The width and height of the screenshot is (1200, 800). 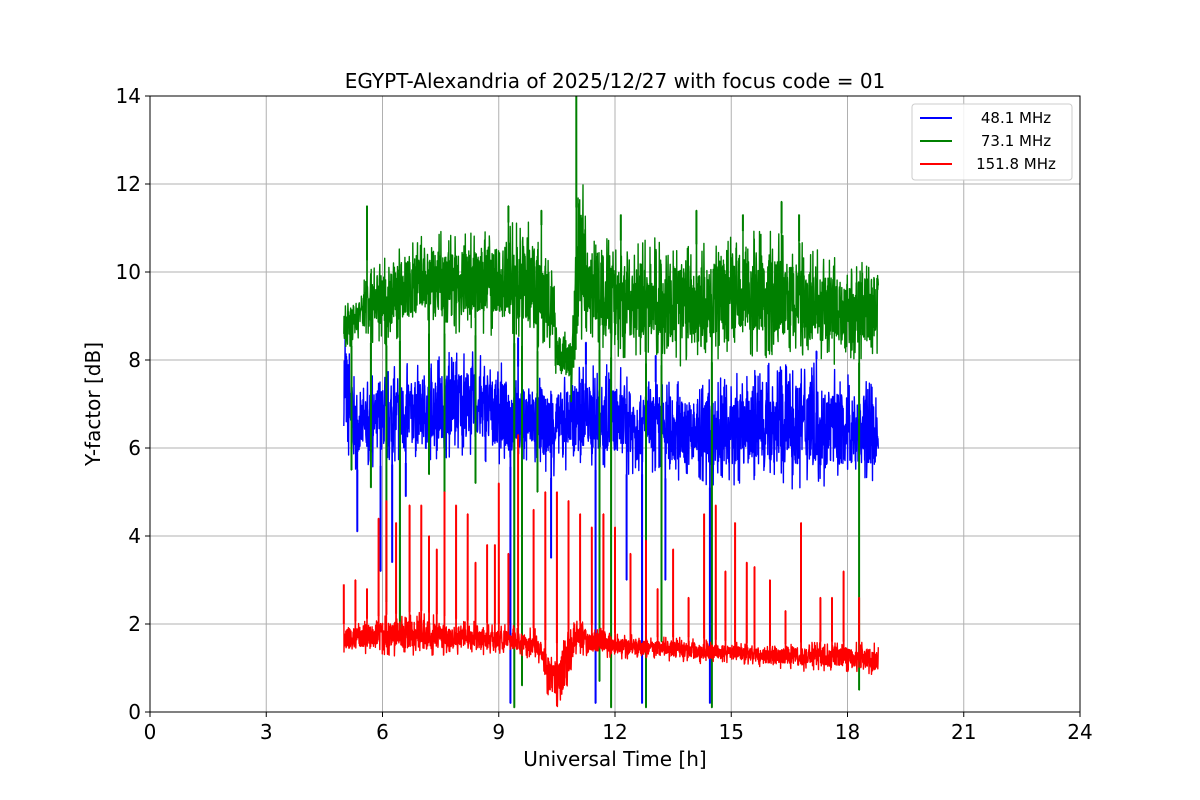 I want to click on legend-label-151mhz: 151.8 MHz, so click(x=1016, y=164).